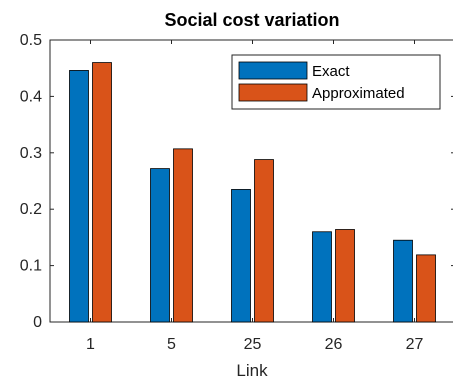  What do you see at coordinates (31, 40) in the screenshot?
I see `y-tick-label: 0.5` at bounding box center [31, 40].